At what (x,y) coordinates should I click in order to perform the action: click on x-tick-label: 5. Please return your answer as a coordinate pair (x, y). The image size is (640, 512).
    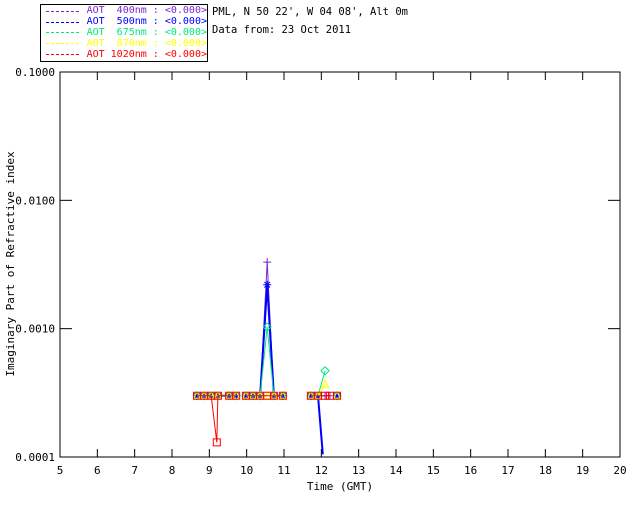
    Looking at the image, I should click on (60, 470).